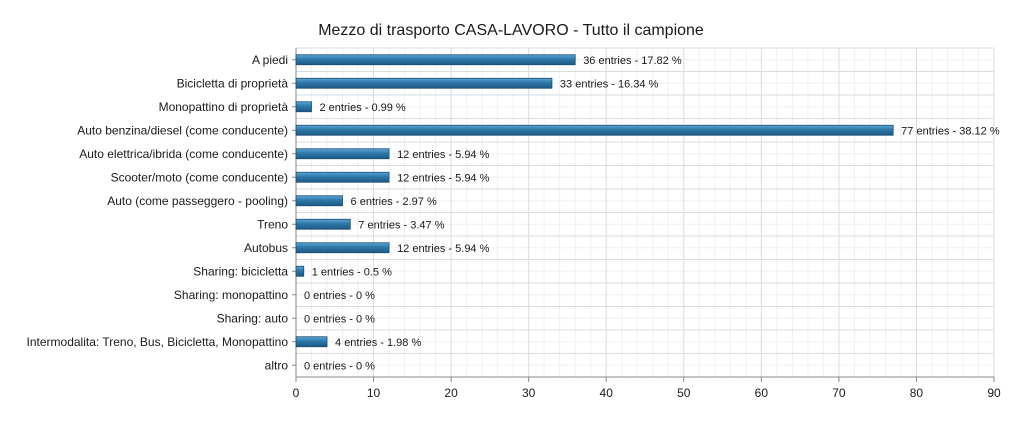  Describe the element at coordinates (684, 393) in the screenshot. I see `x-tick-label: 50` at that location.